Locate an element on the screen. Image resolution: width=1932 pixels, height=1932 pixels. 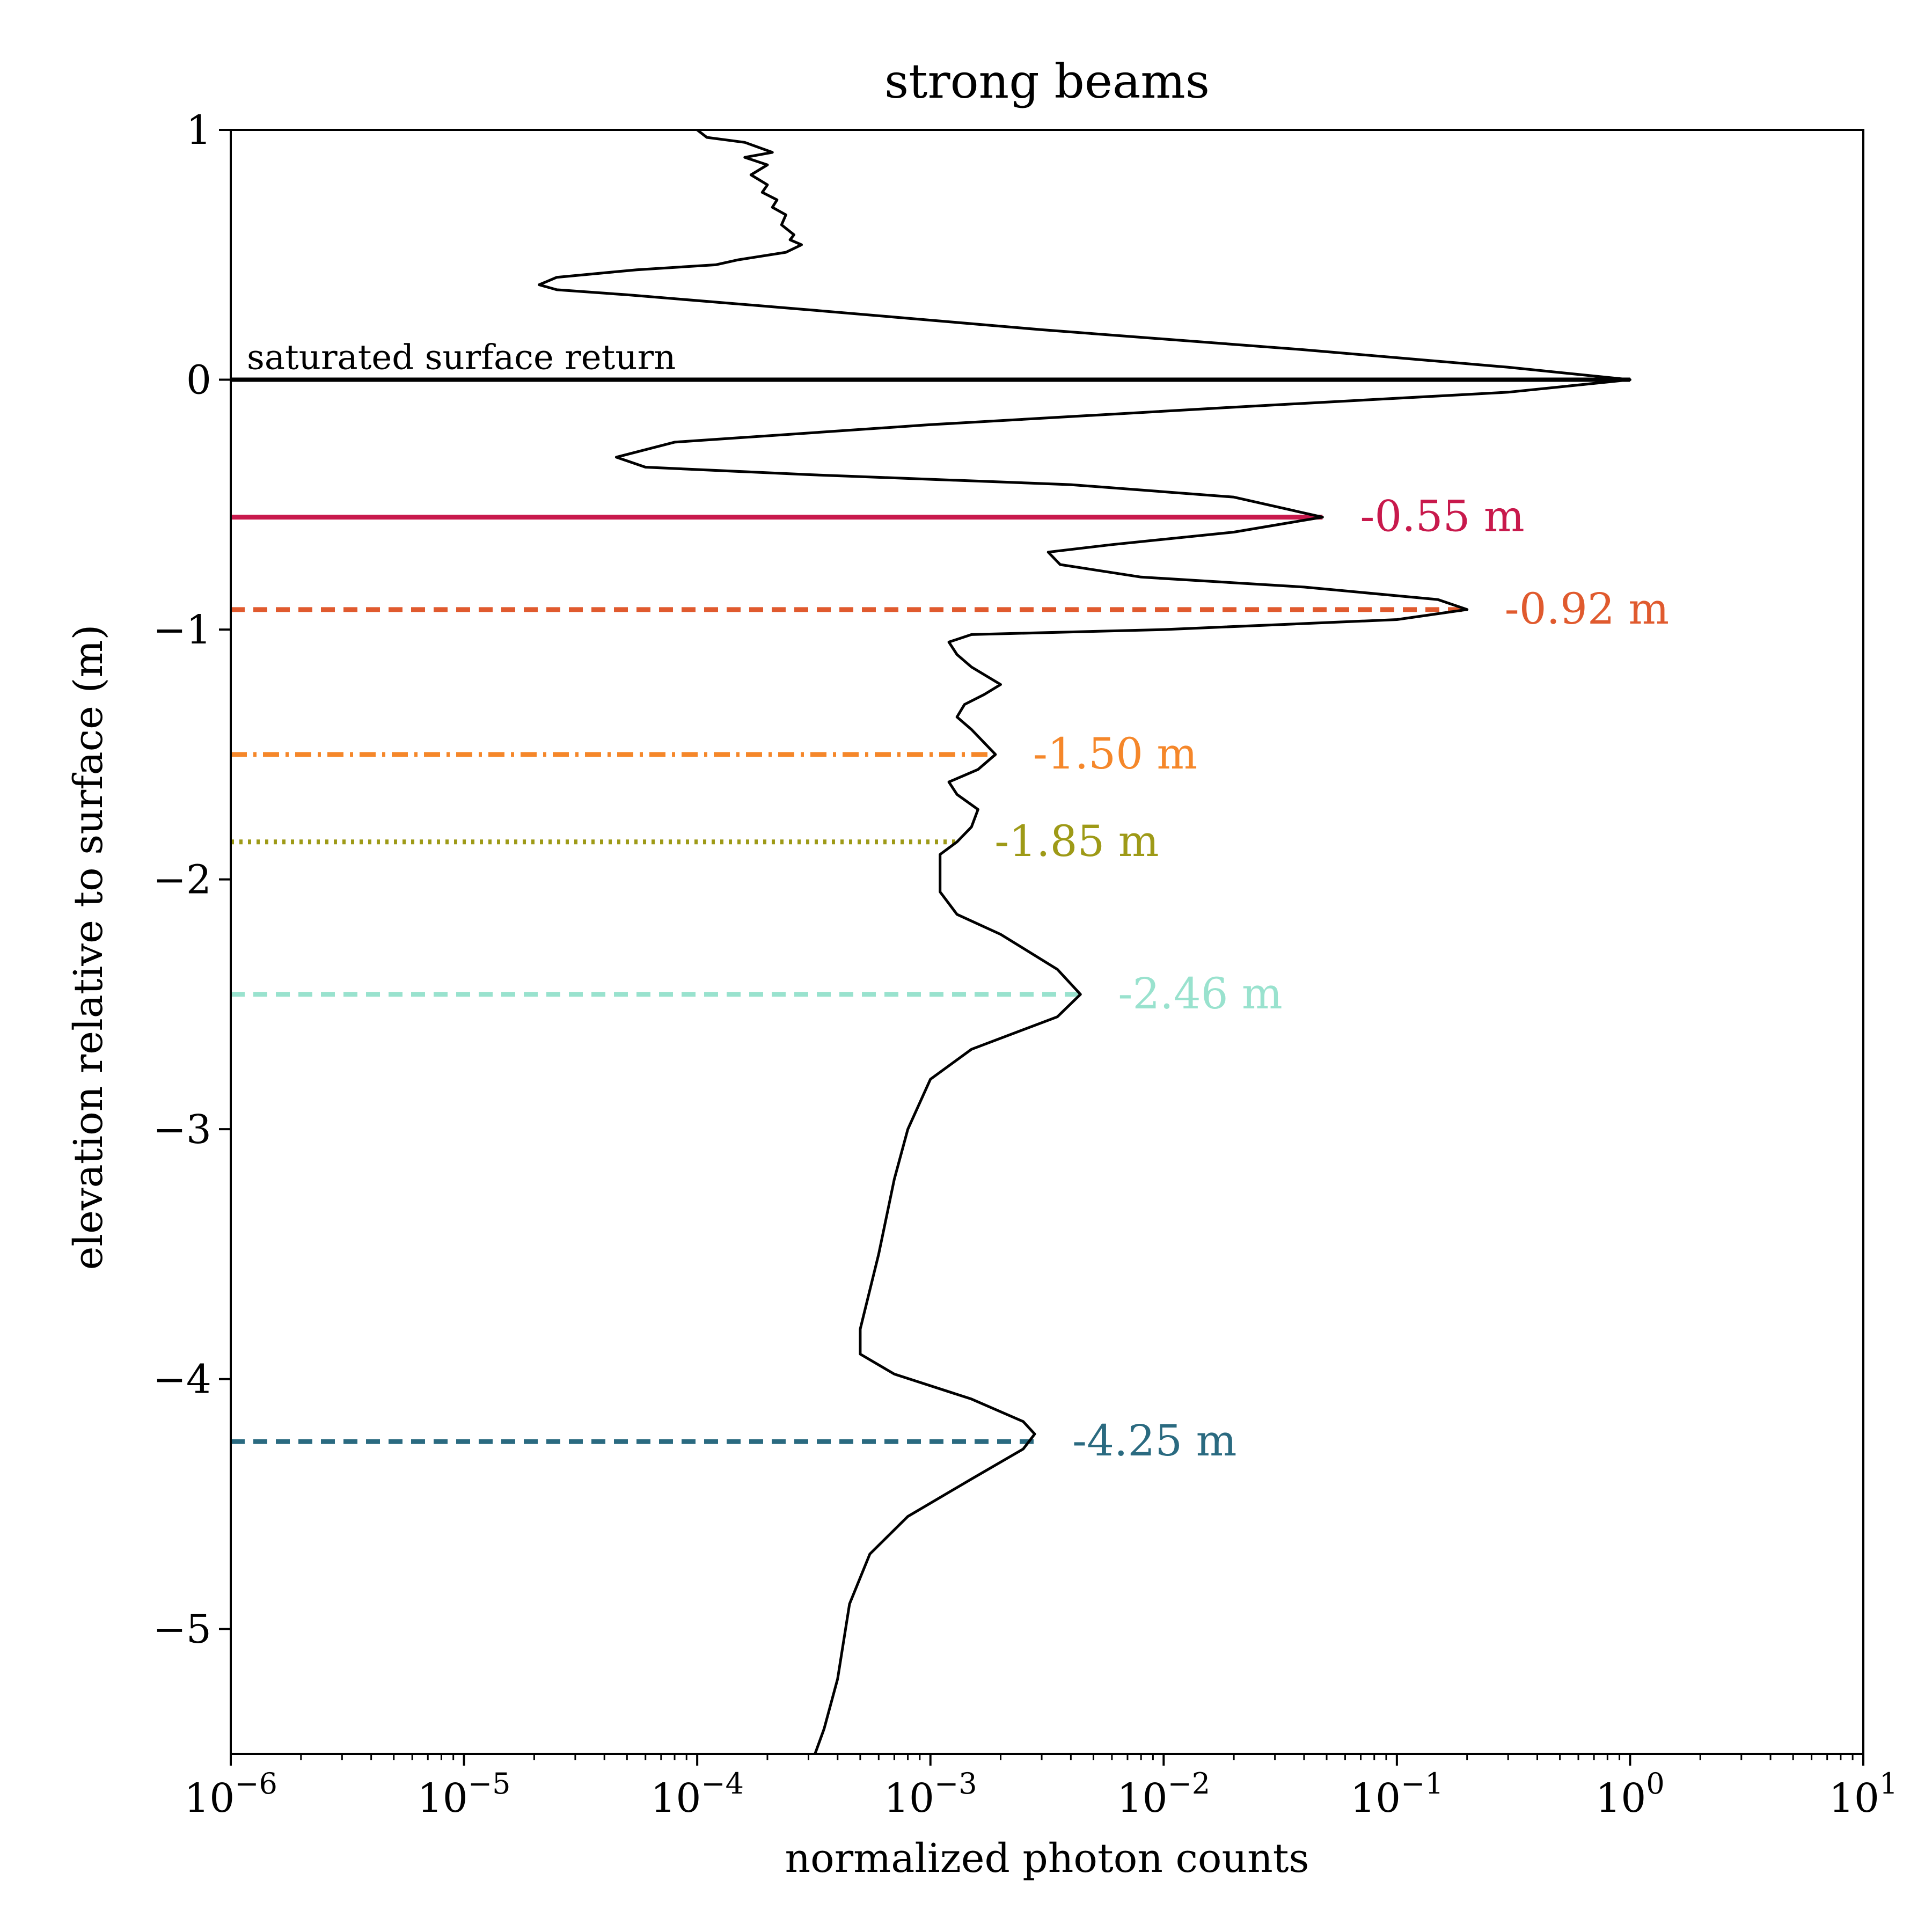
x-axis-label: normalized photon counts is located at coordinates (1047, 1858).